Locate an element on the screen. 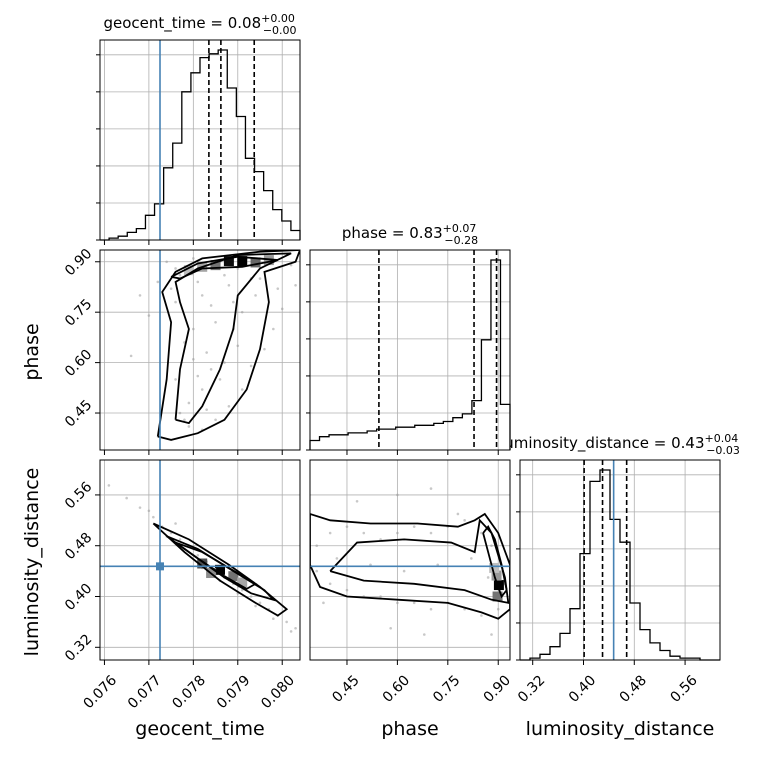 Image resolution: width=760 pixels, height=760 pixels. x-tick-label: 0.40 is located at coordinates (582, 688).